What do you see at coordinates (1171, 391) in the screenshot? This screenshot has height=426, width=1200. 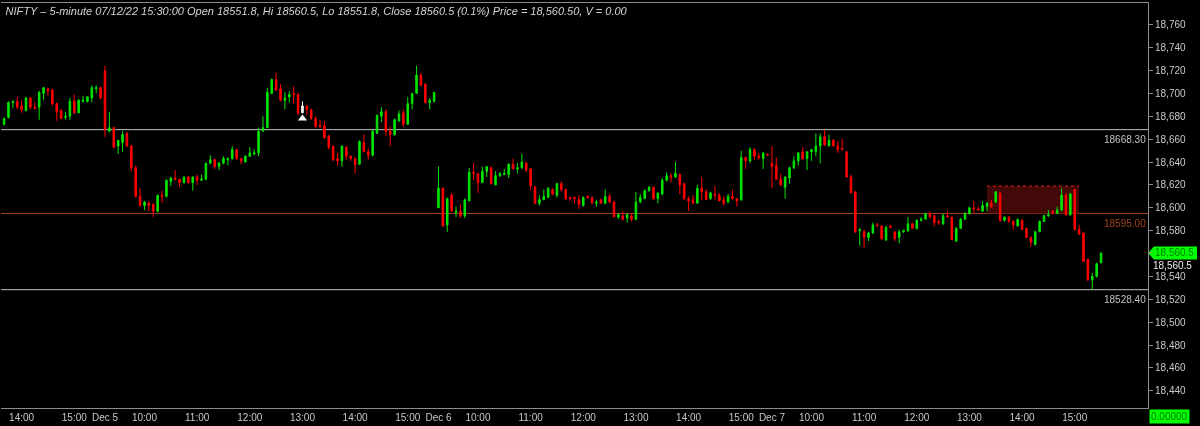 I see `y-tick-label: 18,440` at bounding box center [1171, 391].